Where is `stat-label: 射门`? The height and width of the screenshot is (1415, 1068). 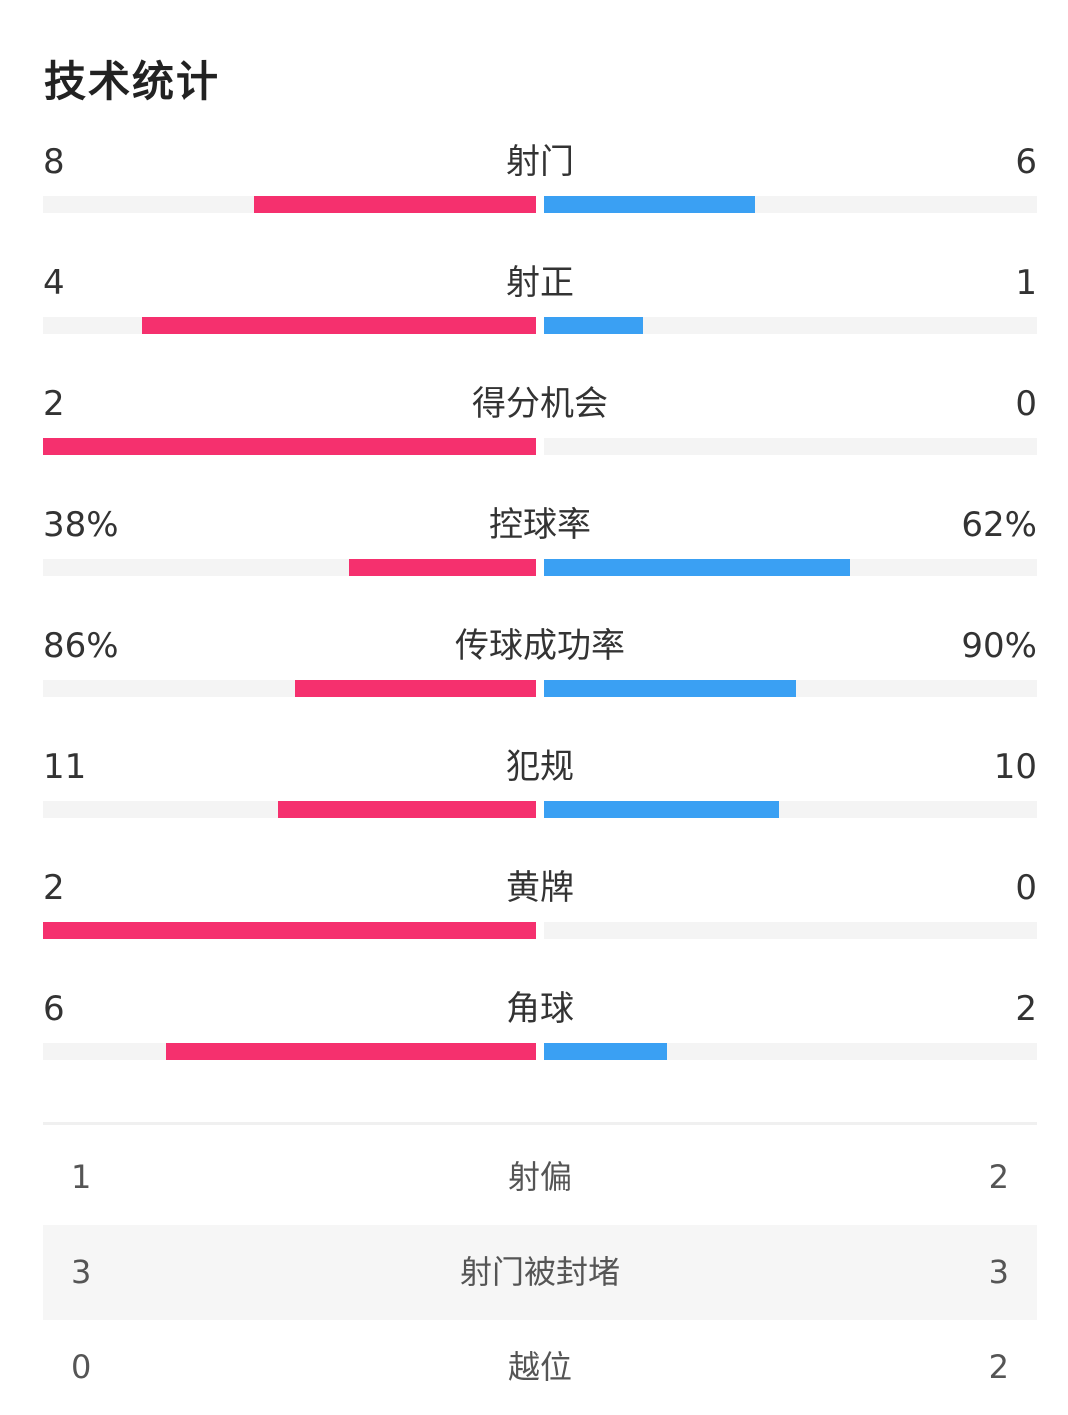 stat-label: 射门 is located at coordinates (540, 162).